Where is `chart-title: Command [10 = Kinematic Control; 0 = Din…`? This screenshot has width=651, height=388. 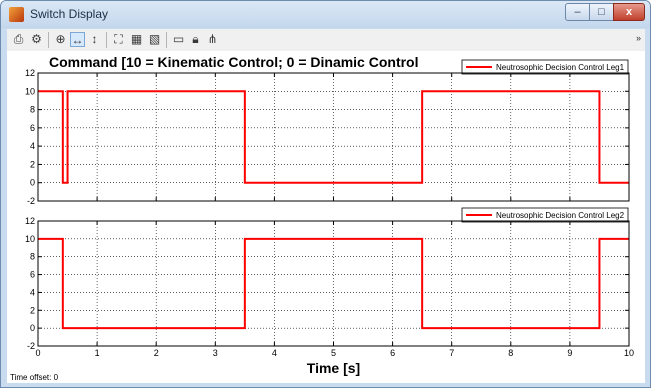
chart-title: Command [10 = Kinematic Control; 0 = Din… is located at coordinates (234, 62).